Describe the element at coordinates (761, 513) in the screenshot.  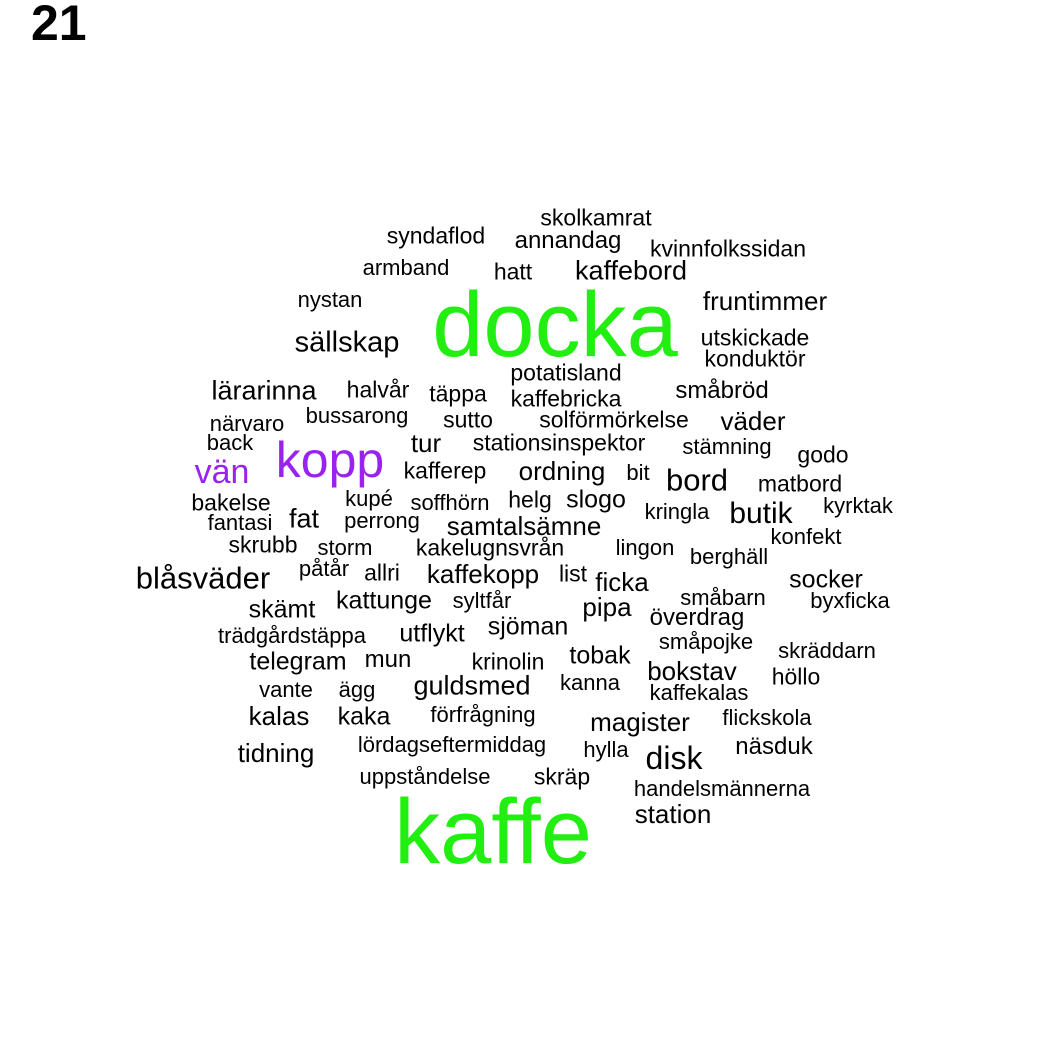
I see `word: butik` at that location.